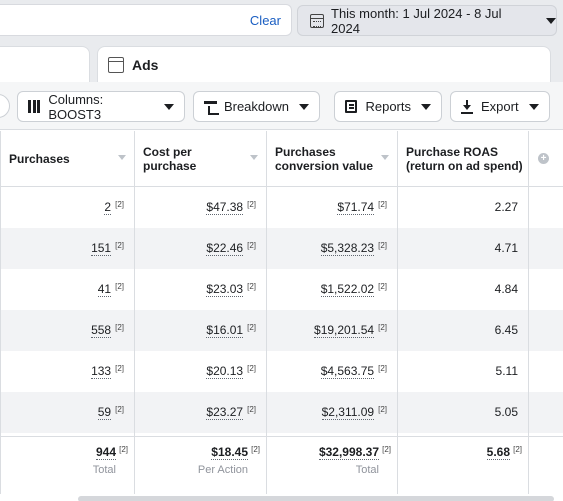 This screenshot has width=563, height=501. What do you see at coordinates (110, 460) in the screenshot?
I see `total-purchases-cell: 944 [2] Total` at bounding box center [110, 460].